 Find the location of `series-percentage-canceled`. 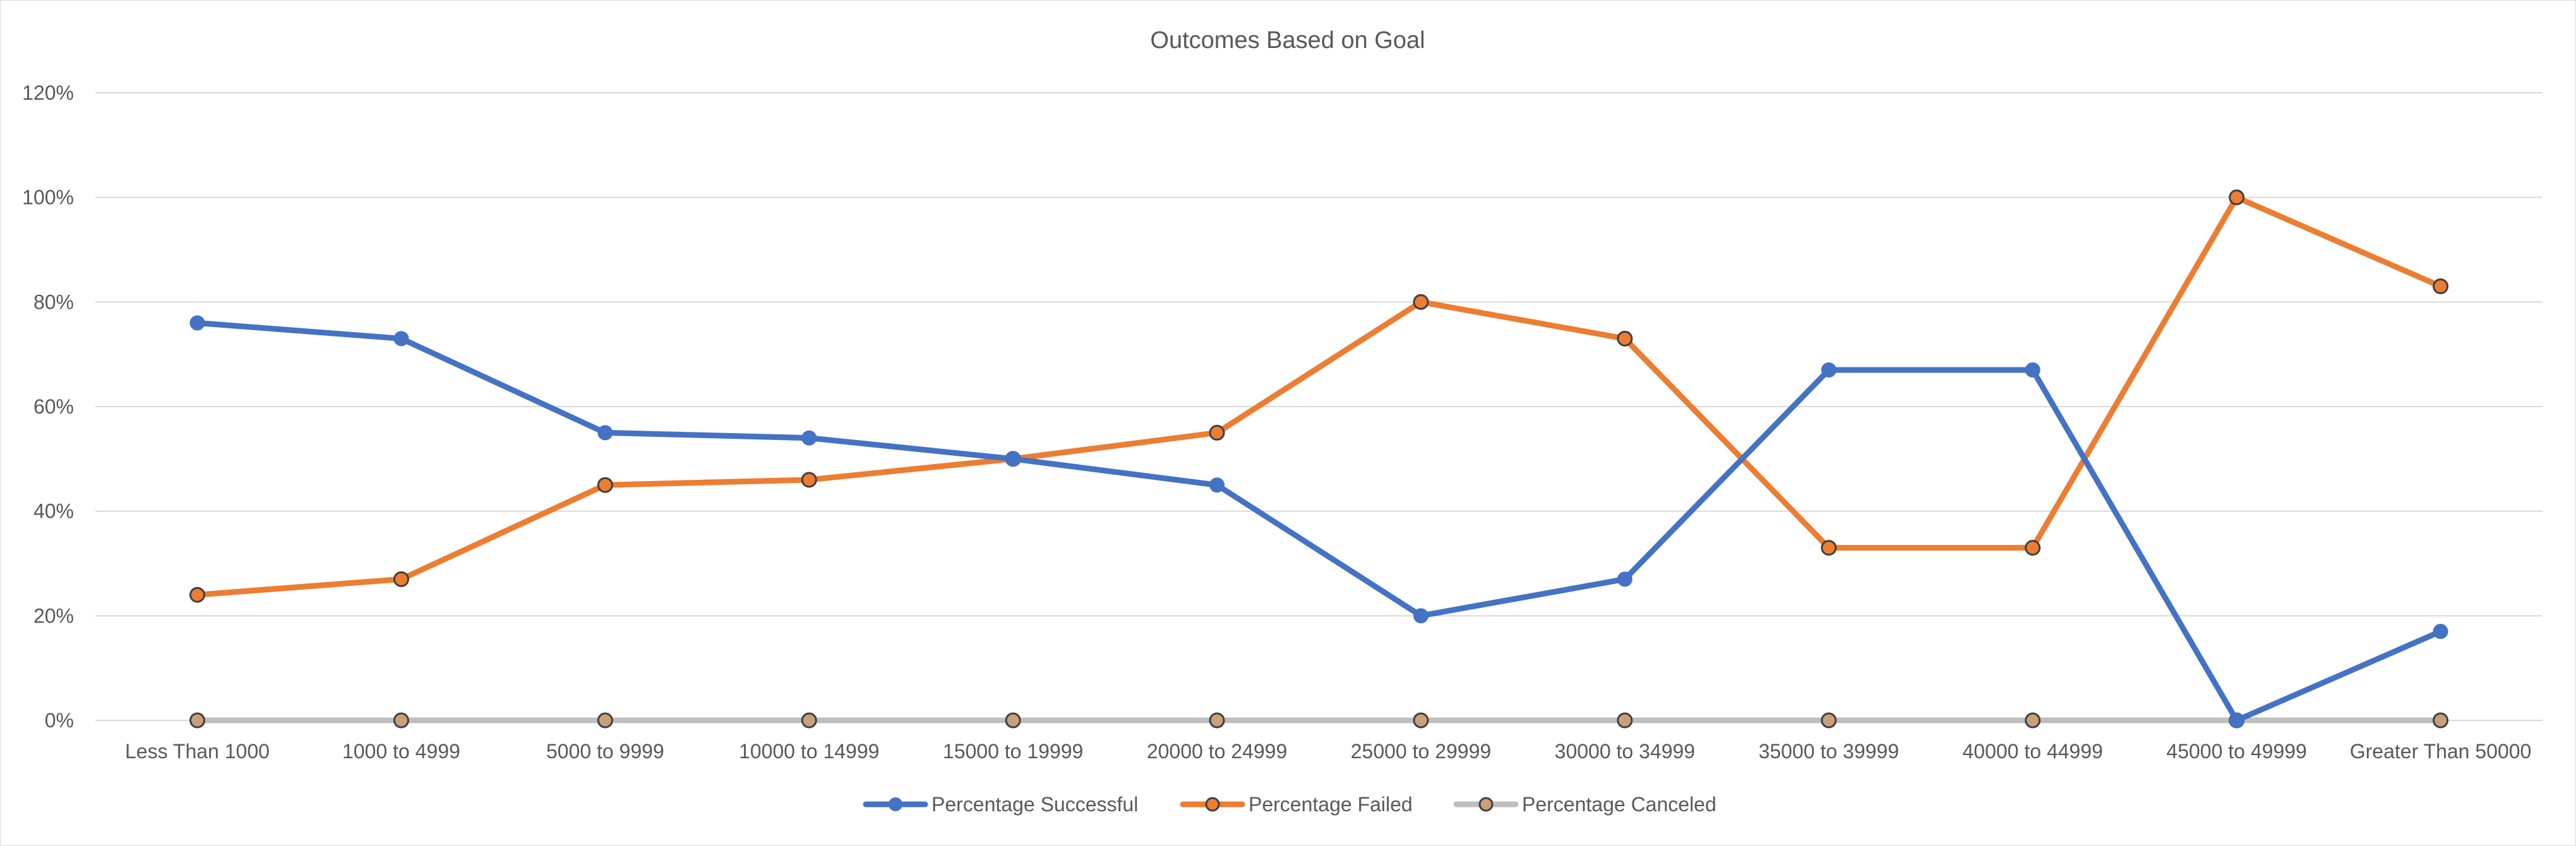

series-percentage-canceled is located at coordinates (1319, 721).